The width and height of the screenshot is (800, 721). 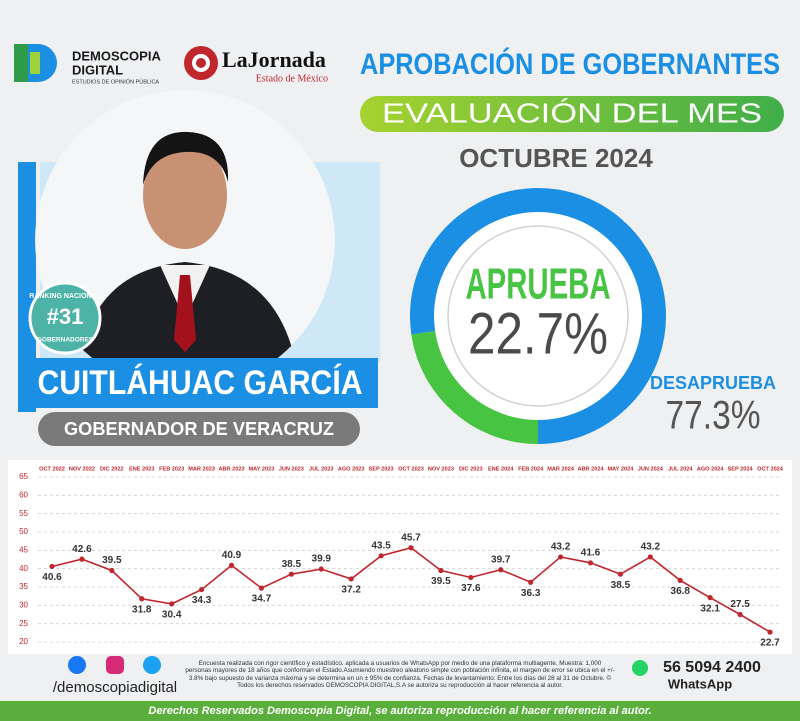 What do you see at coordinates (351, 590) in the screenshot?
I see `data-label: 37.2` at bounding box center [351, 590].